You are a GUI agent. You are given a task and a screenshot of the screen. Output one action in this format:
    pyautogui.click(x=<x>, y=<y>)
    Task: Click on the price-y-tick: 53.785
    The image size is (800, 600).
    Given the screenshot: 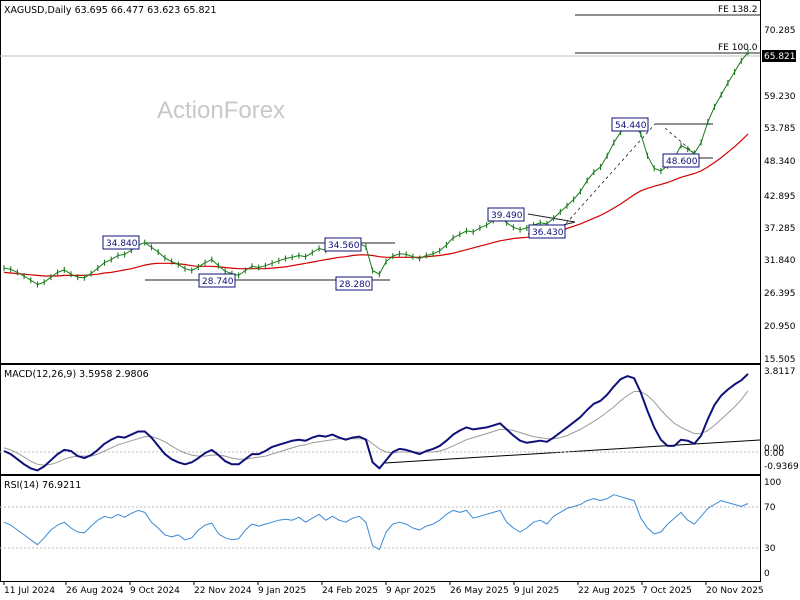 What is the action you would take?
    pyautogui.click(x=780, y=129)
    